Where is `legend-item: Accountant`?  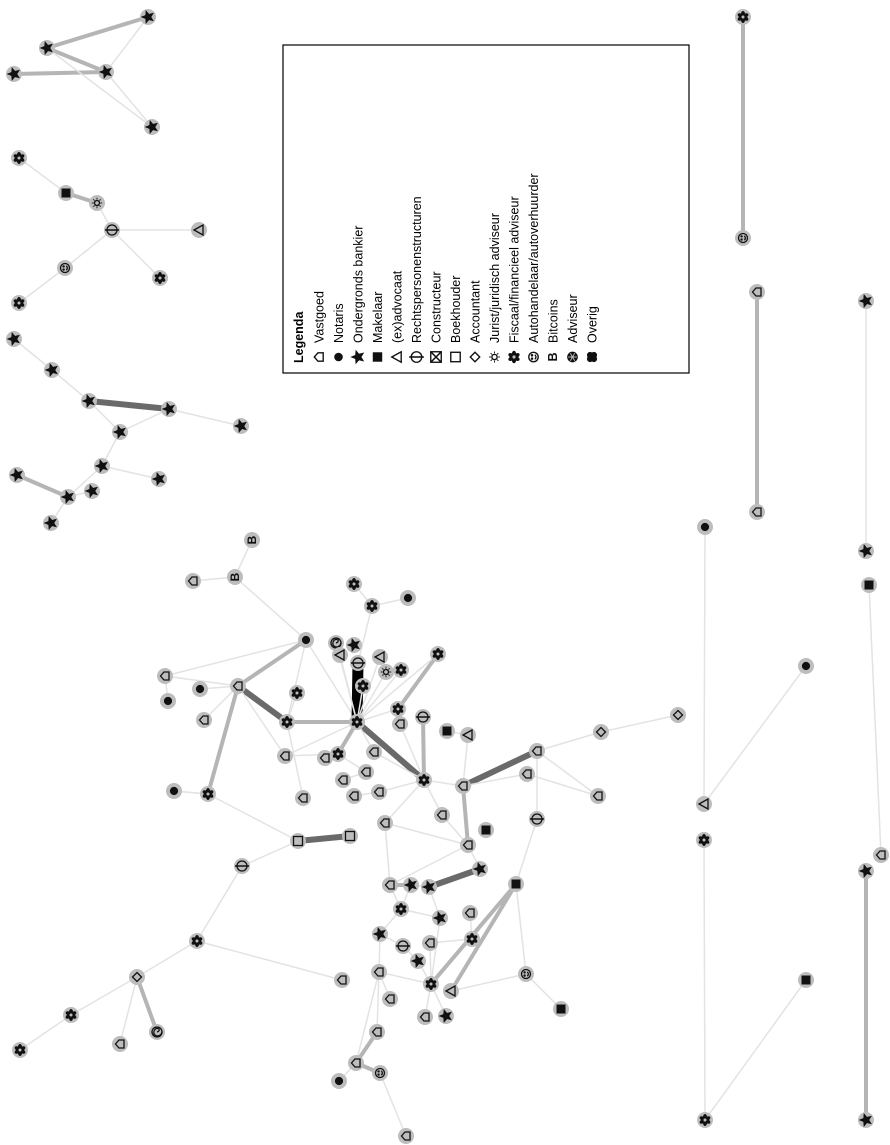
legend-item: Accountant is located at coordinates (476, 321).